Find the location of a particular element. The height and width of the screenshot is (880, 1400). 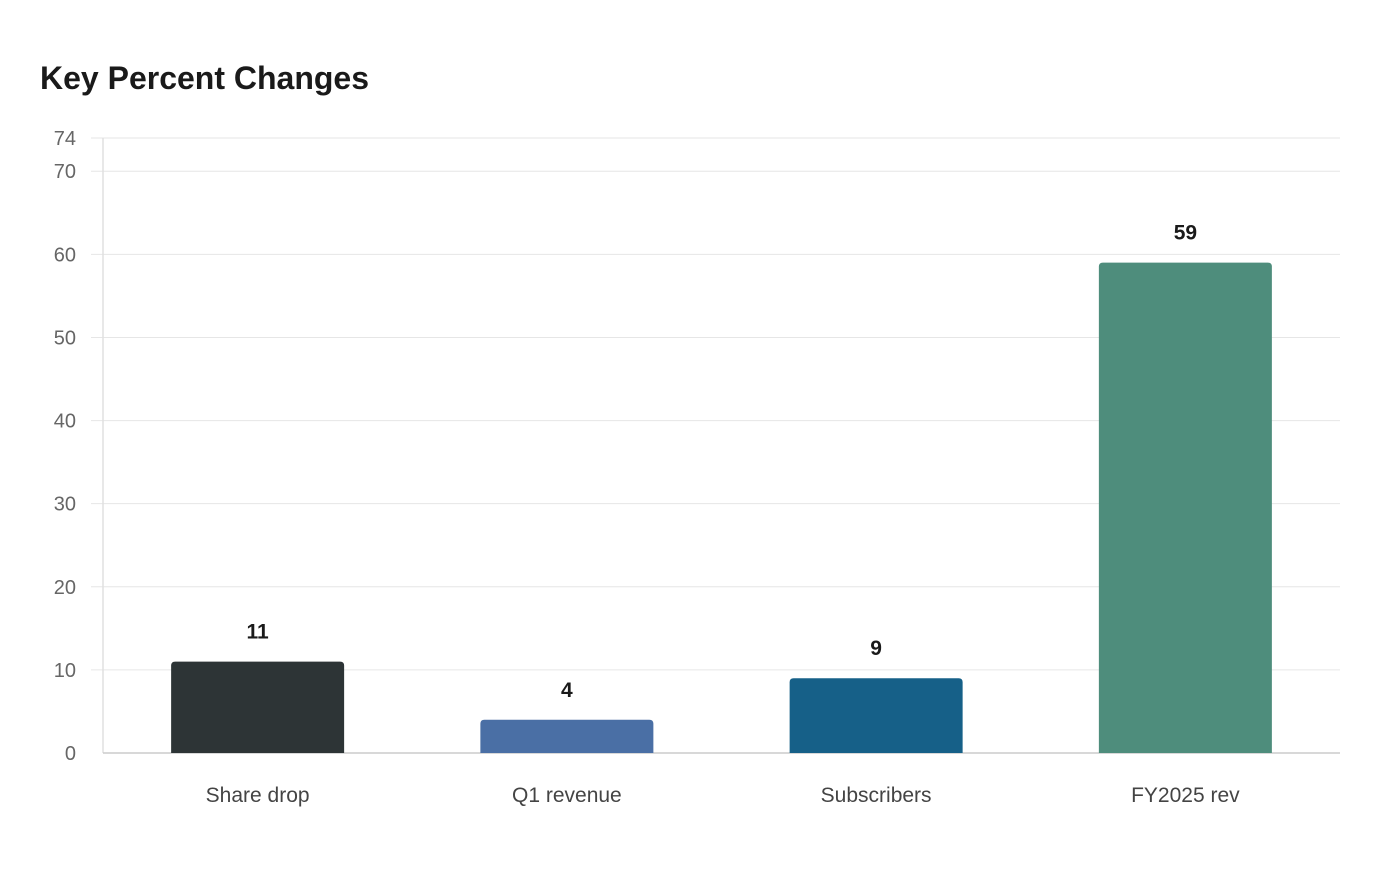

category-label: Subscribers is located at coordinates (876, 795).